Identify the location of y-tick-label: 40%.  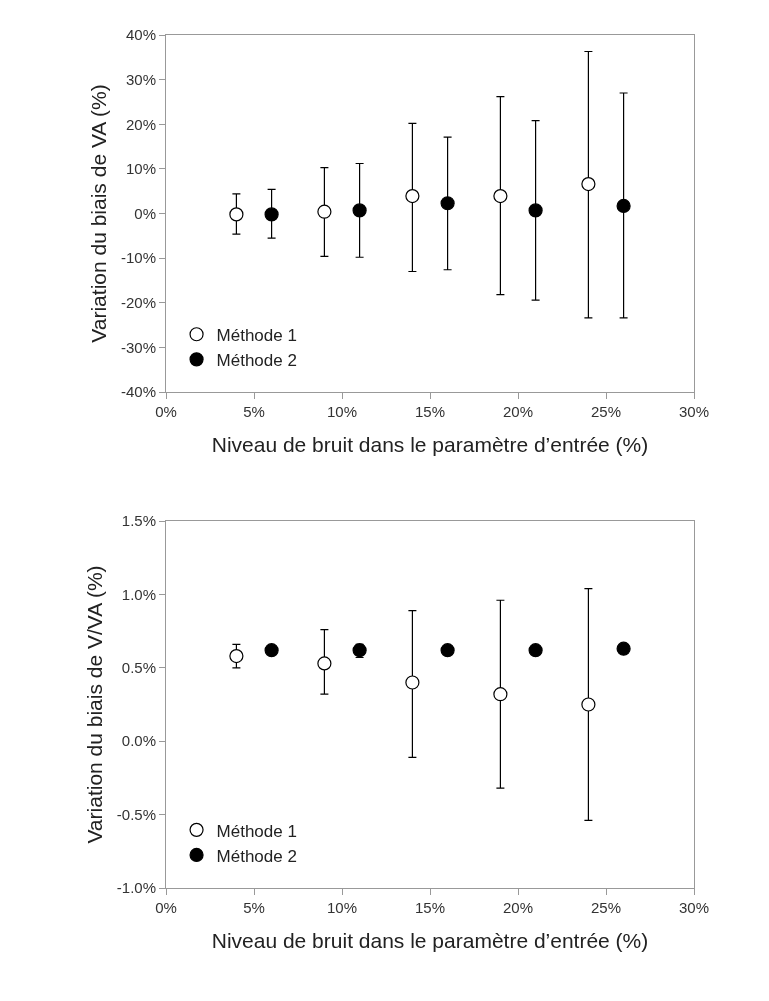
(140, 35).